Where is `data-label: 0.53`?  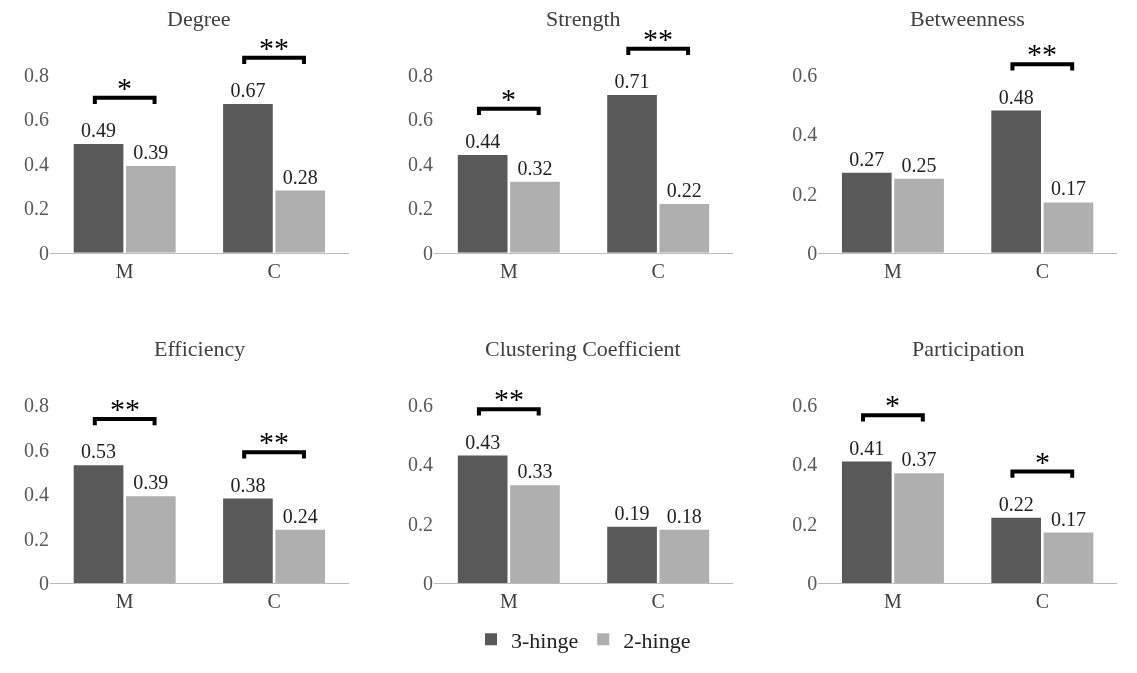 data-label: 0.53 is located at coordinates (99, 451).